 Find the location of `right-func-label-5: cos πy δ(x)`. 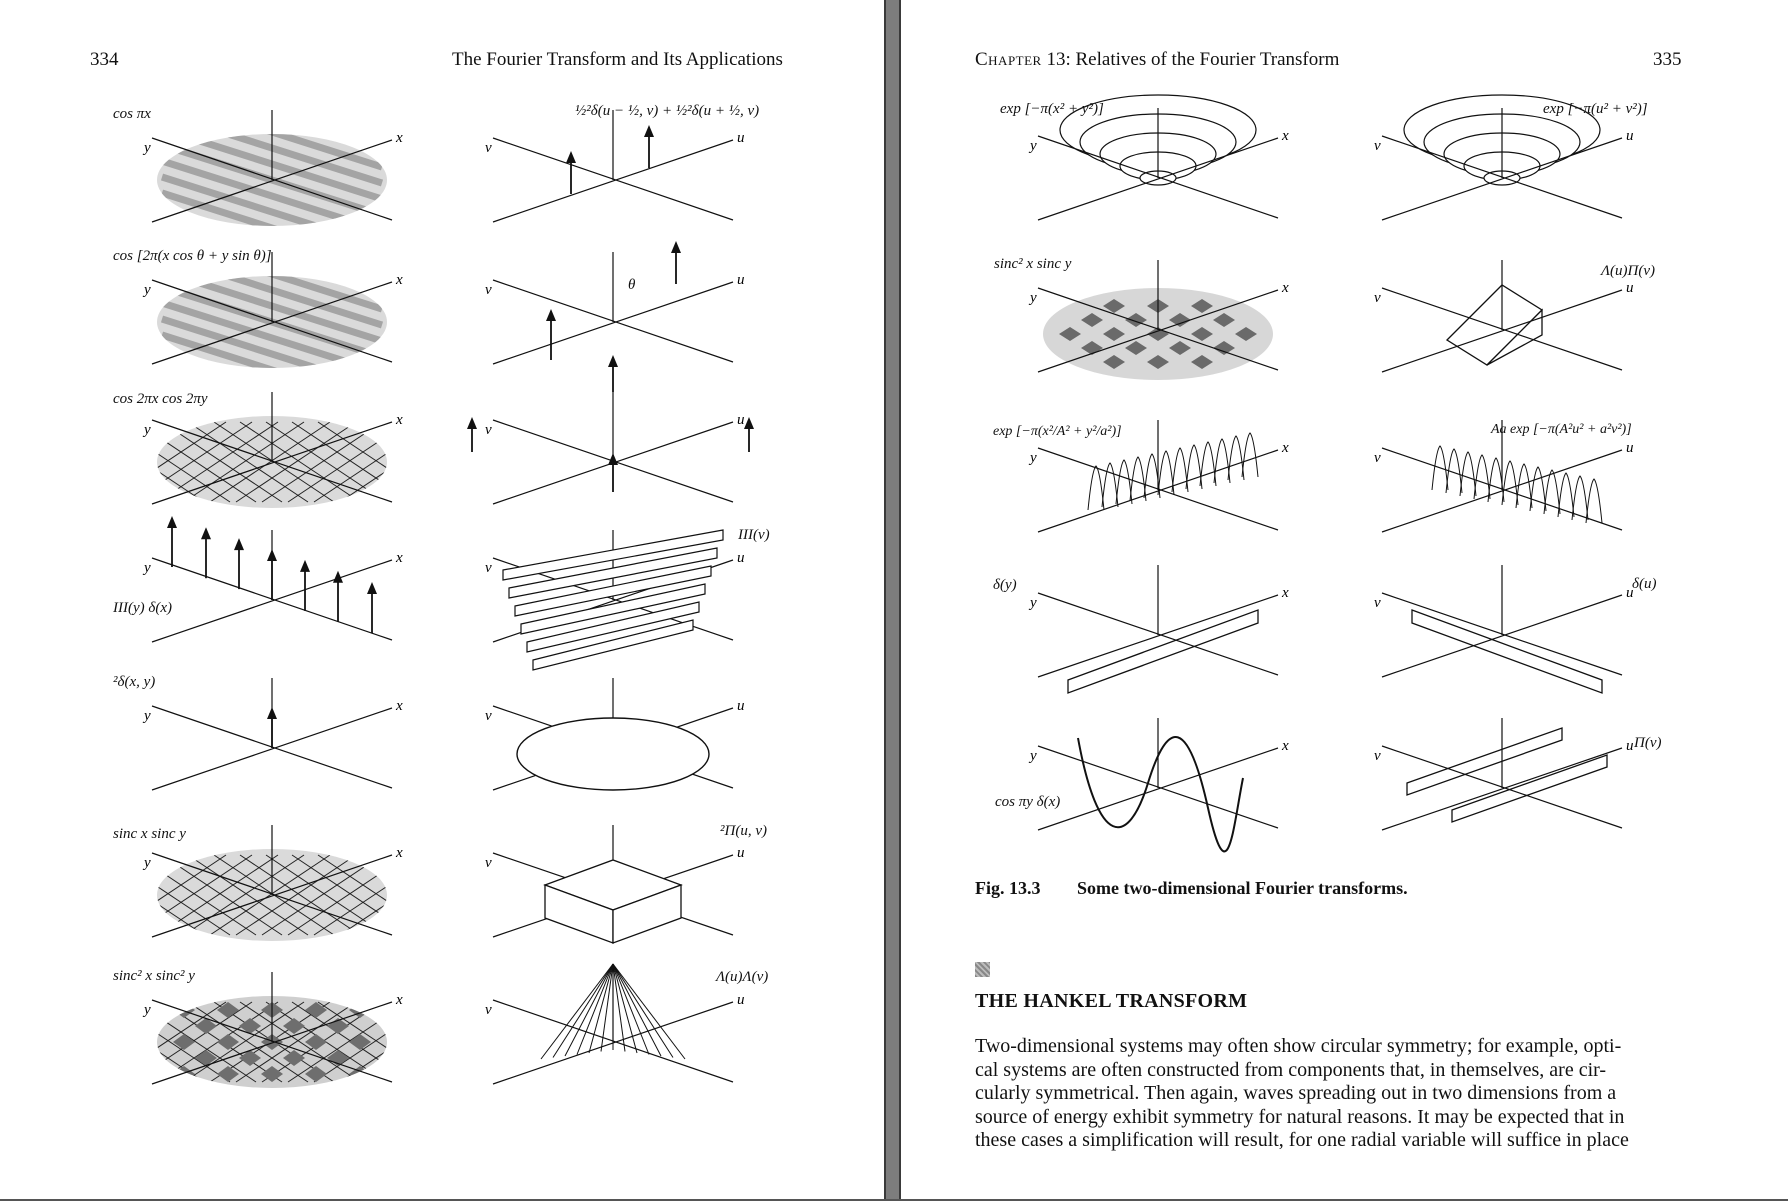

right-func-label-5: cos πy δ(x) is located at coordinates (1028, 802).